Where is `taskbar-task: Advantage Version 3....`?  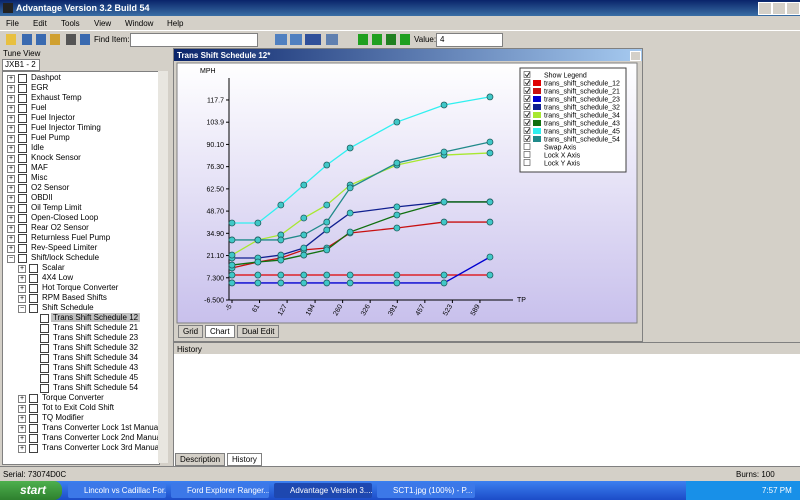
taskbar-task: Advantage Version 3.... is located at coordinates (323, 490).